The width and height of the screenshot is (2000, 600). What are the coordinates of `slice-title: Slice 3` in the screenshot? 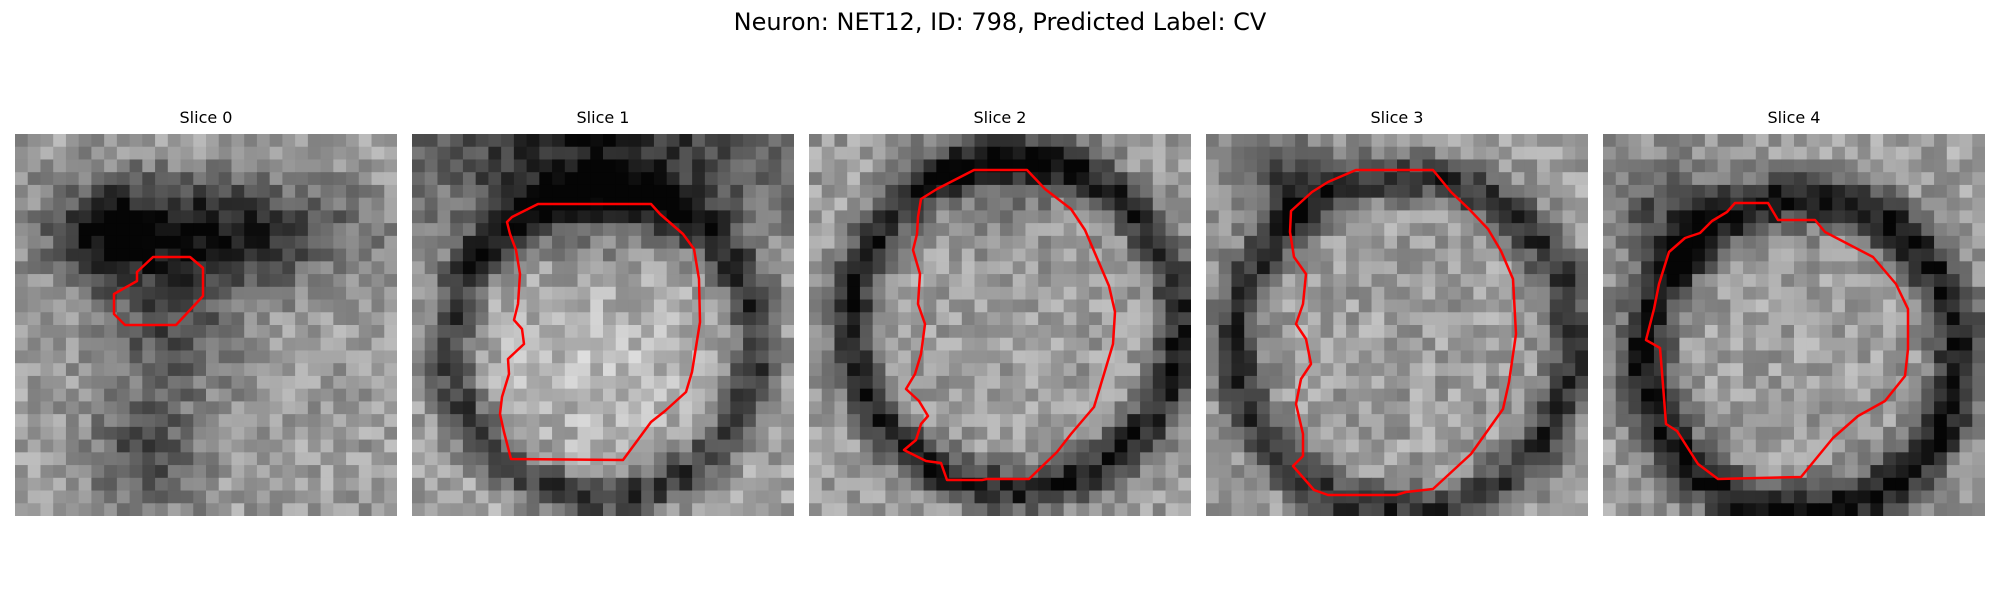 It's located at (1397, 117).